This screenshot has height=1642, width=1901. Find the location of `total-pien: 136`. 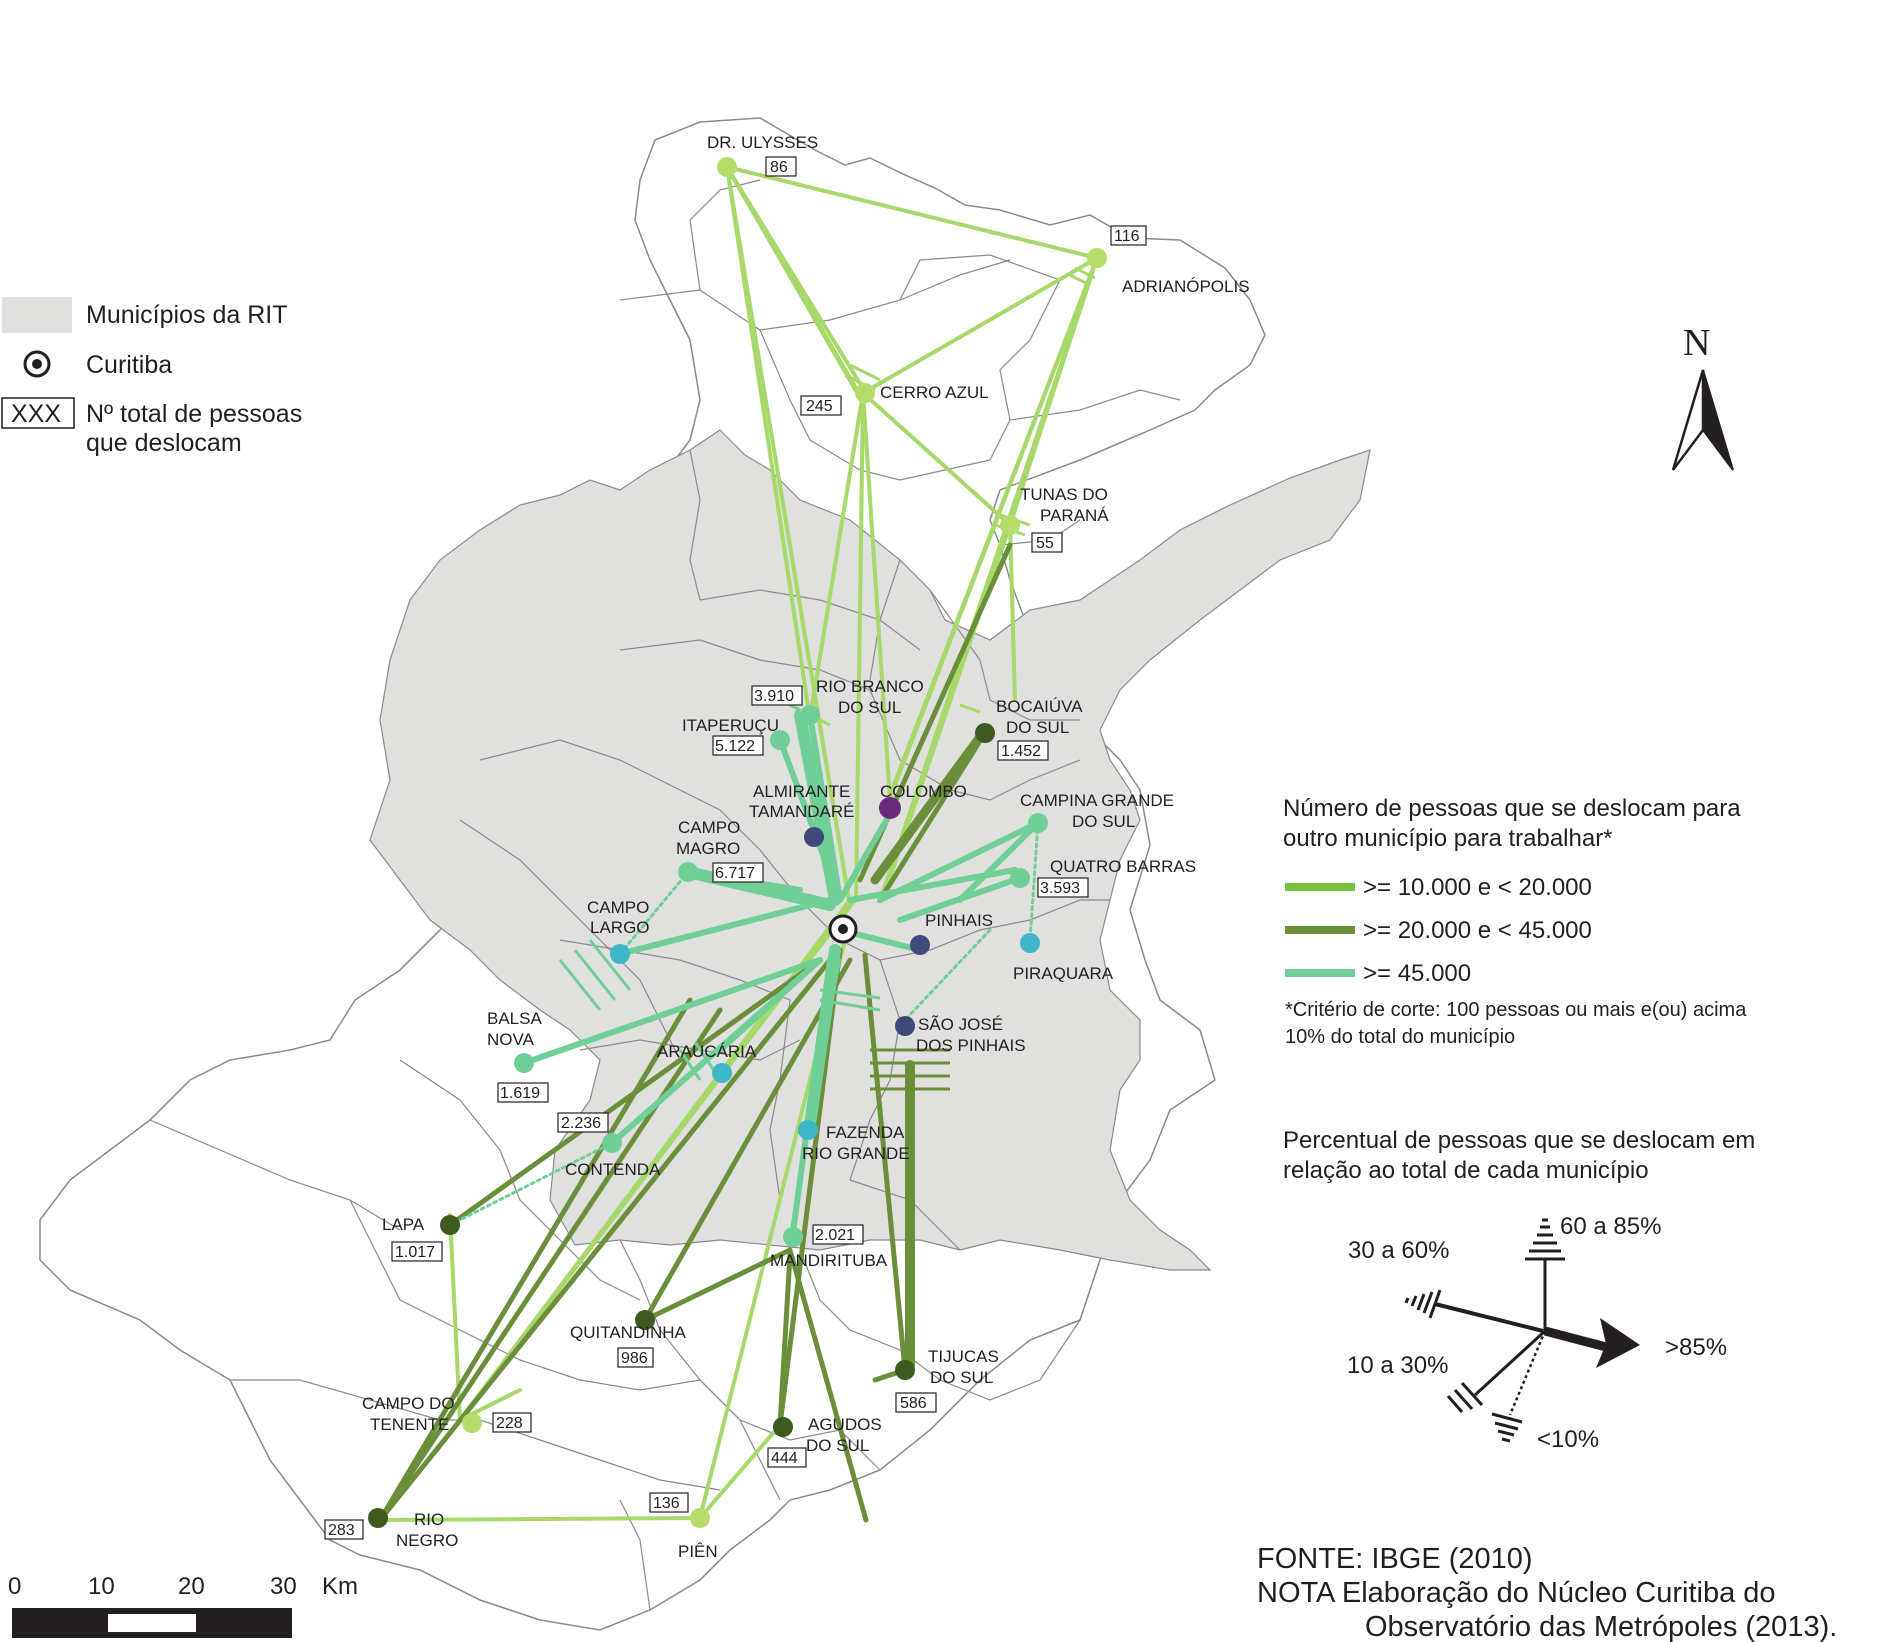

total-pien: 136 is located at coordinates (666, 1503).